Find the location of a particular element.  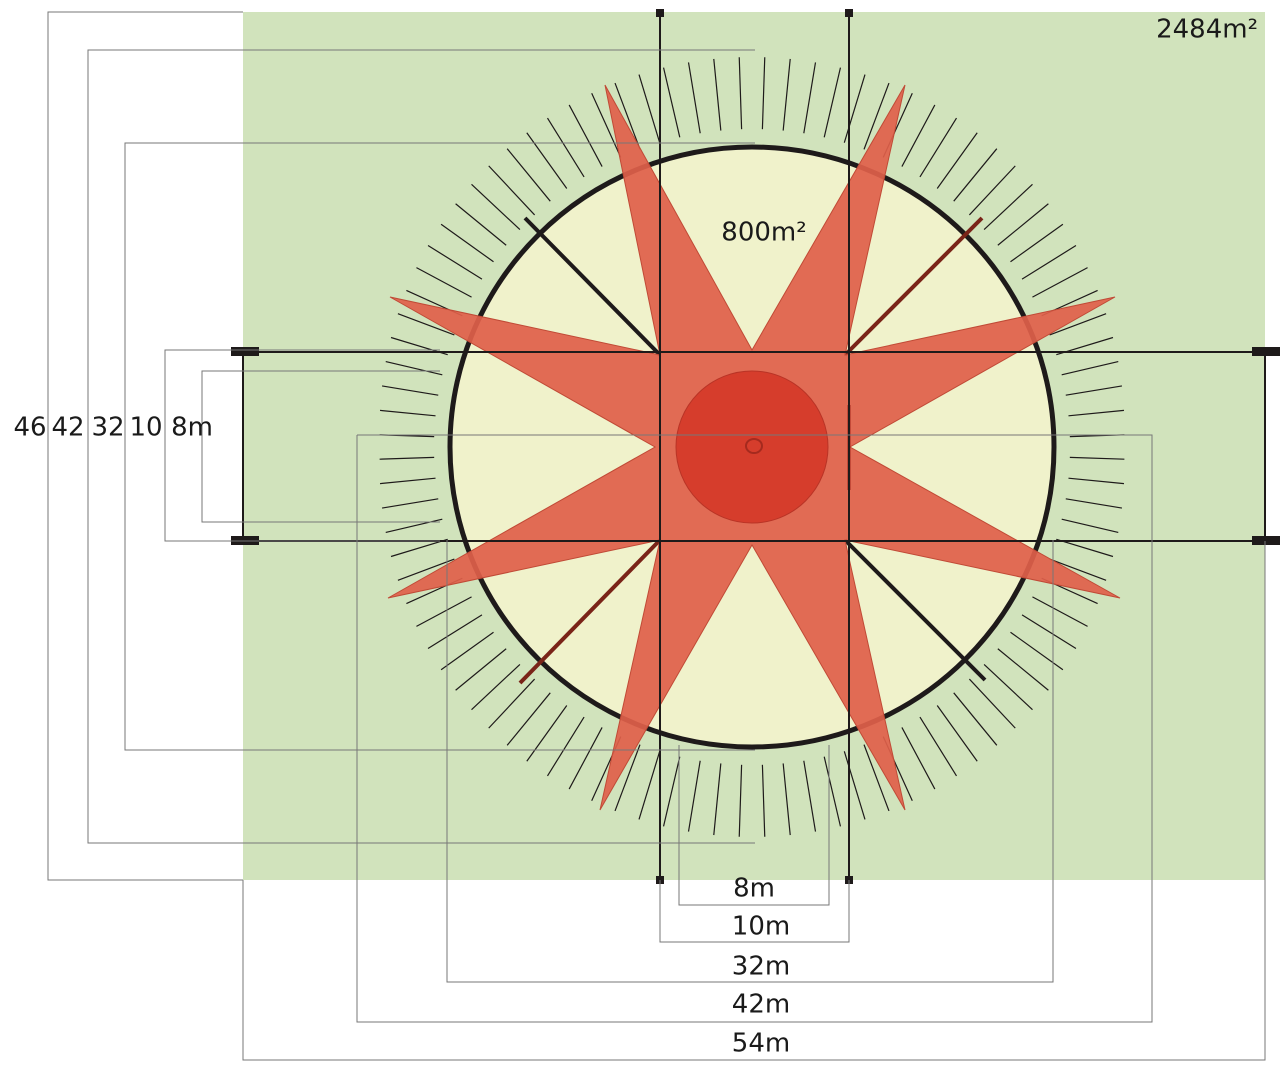

dimension-label: 10 is located at coordinates (145, 428).